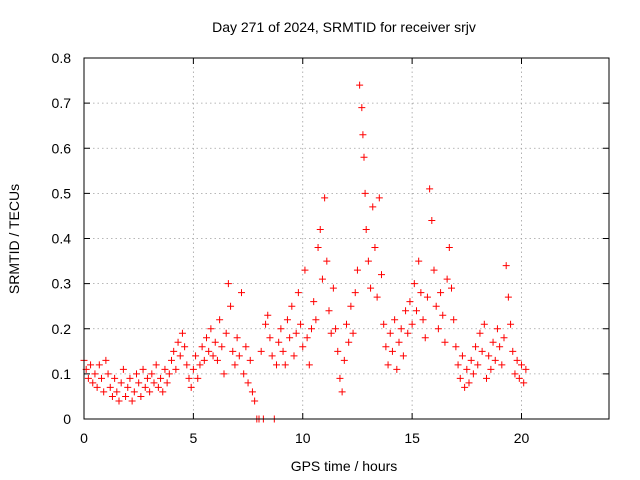  What do you see at coordinates (14, 239) in the screenshot?
I see `y-axis-label: SRMTID / TECUs` at bounding box center [14, 239].